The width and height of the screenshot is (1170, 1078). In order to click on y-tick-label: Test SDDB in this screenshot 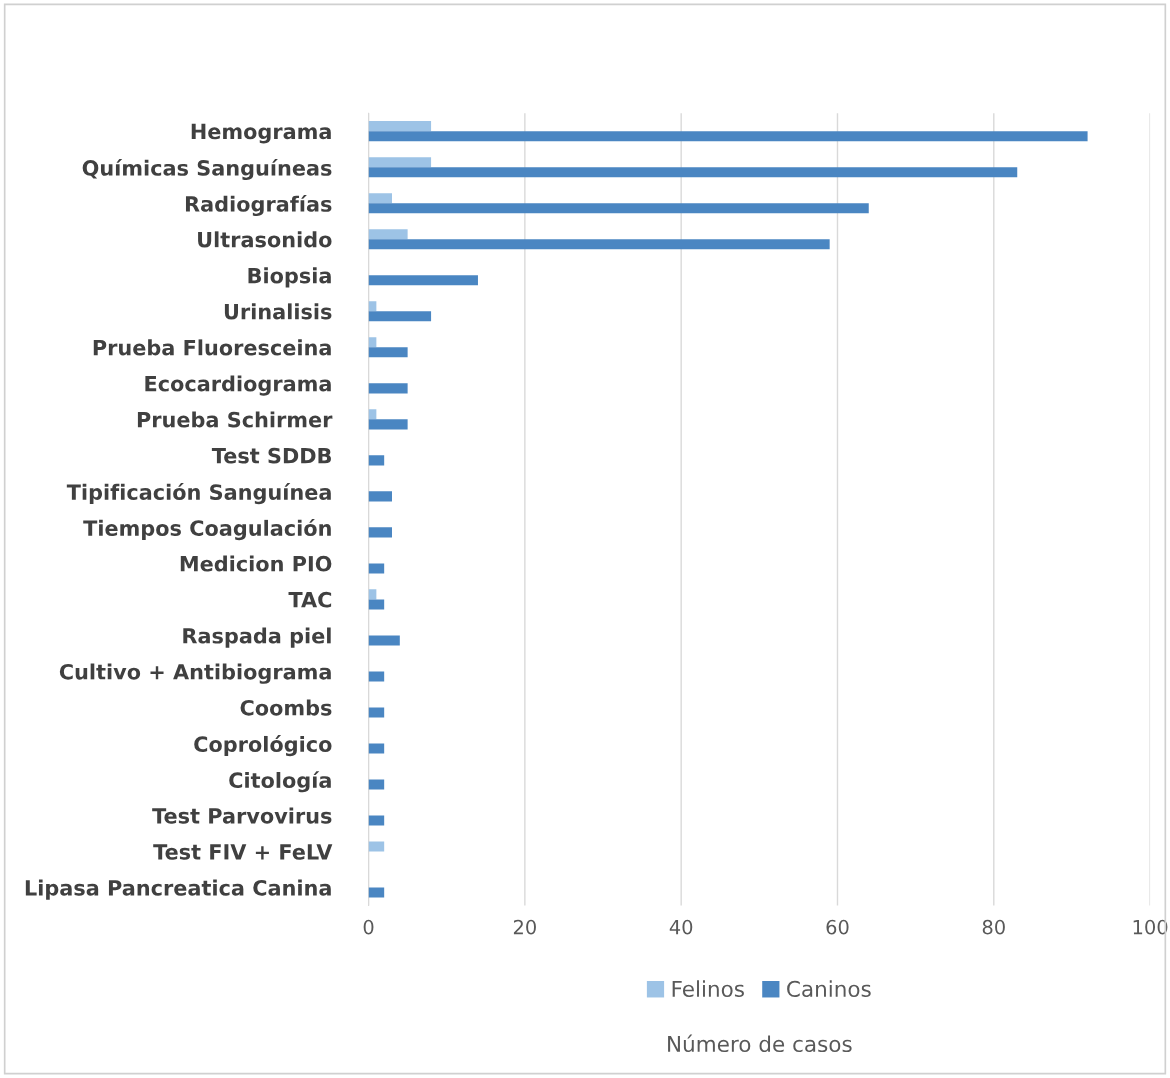, I will do `click(271, 455)`.